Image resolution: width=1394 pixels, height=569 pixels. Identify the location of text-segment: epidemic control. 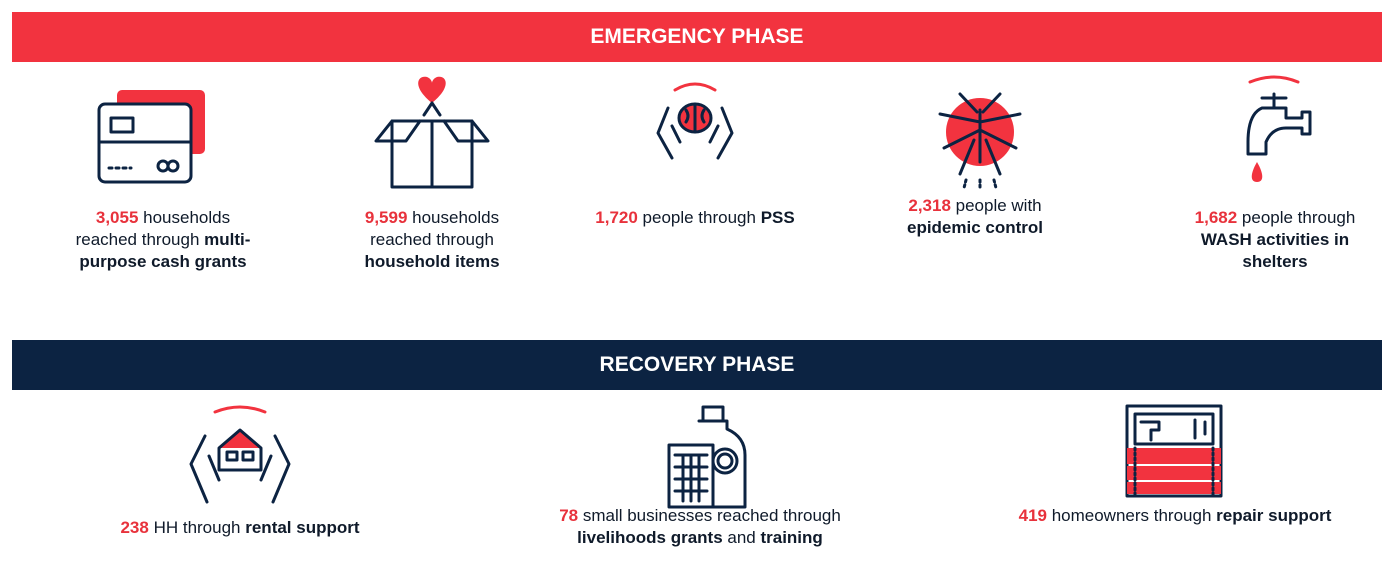
(975, 227).